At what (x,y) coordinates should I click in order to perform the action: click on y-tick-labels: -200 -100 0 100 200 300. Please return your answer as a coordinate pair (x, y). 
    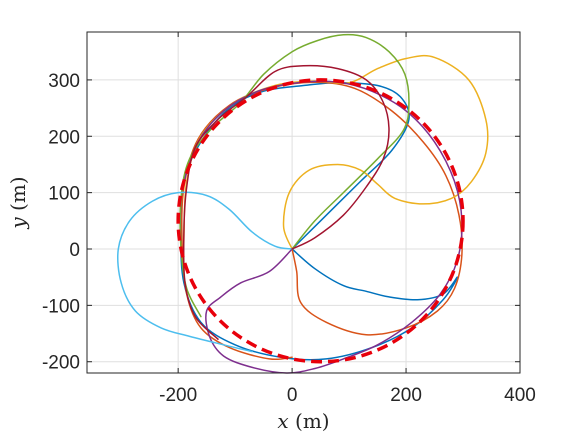
    Looking at the image, I should click on (61, 222).